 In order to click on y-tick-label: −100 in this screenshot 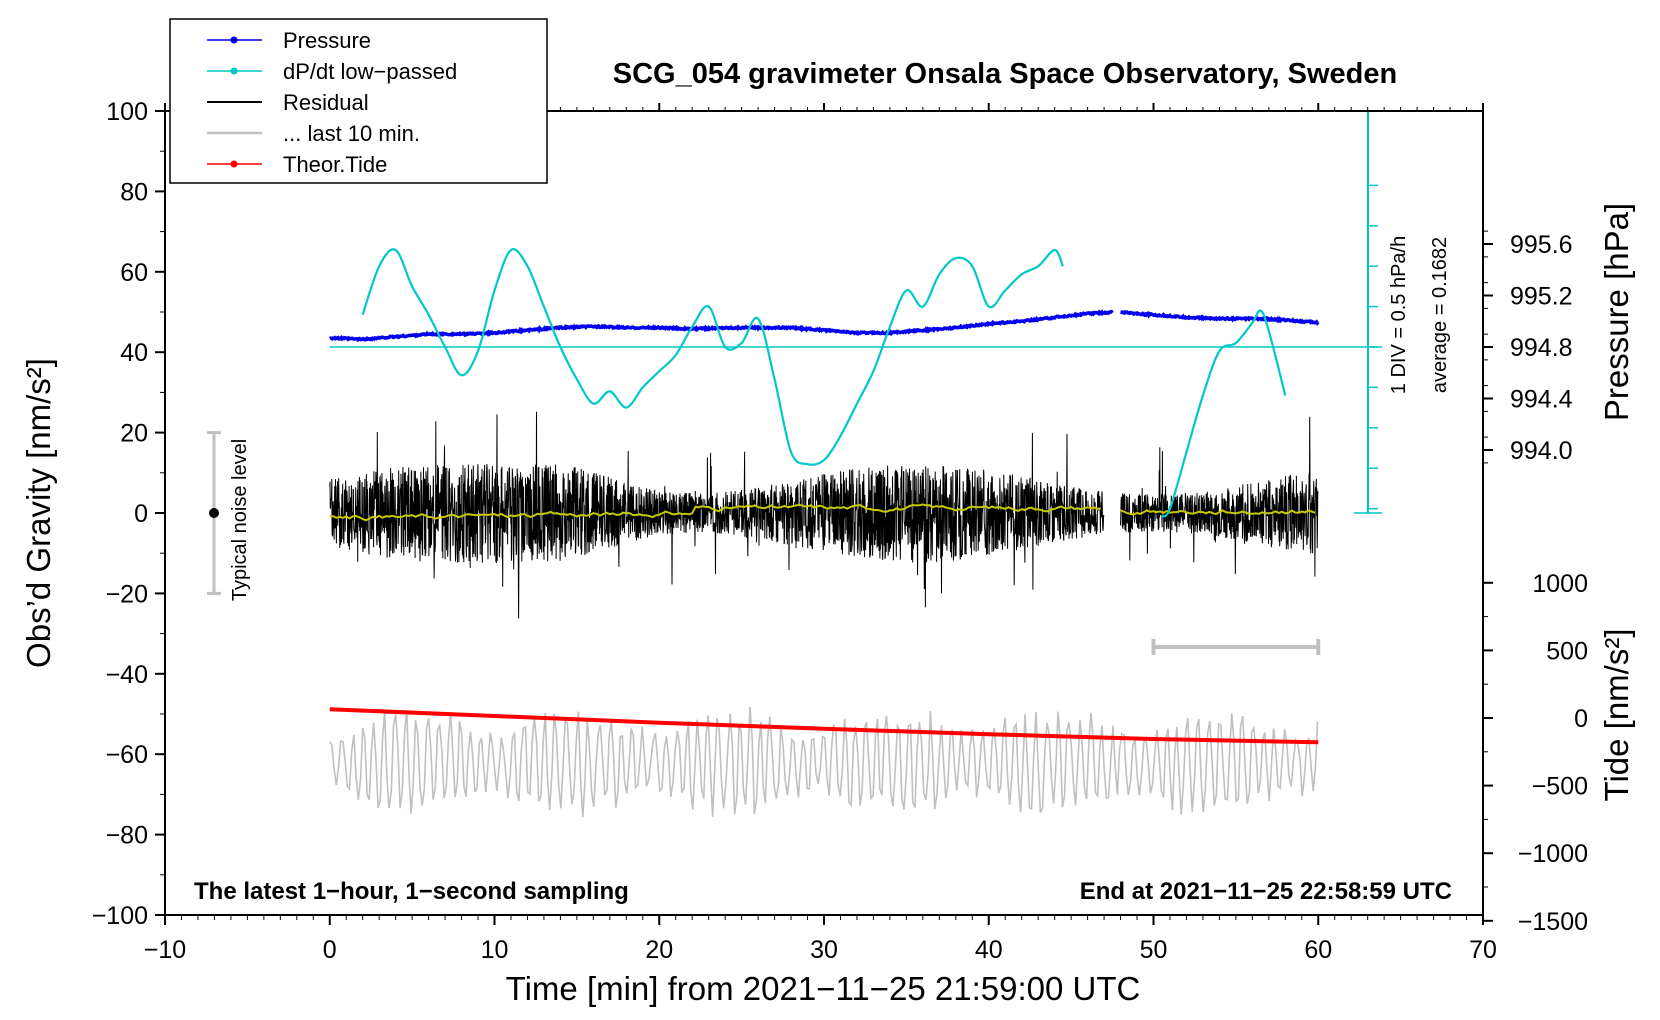, I will do `click(120, 916)`.